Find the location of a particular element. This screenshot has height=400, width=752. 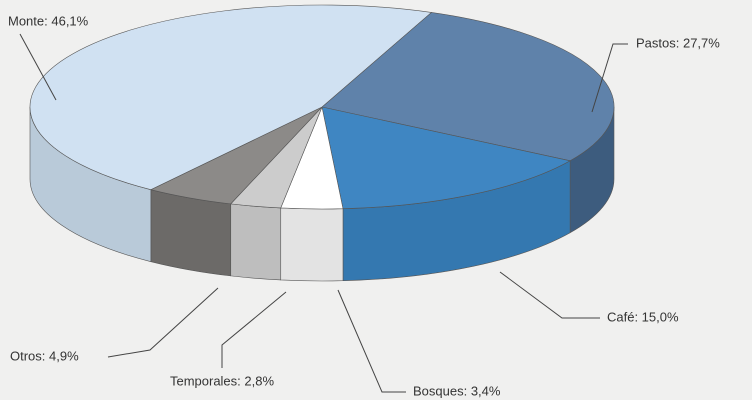

slice-label: Otros: 4,9% is located at coordinates (44, 355).